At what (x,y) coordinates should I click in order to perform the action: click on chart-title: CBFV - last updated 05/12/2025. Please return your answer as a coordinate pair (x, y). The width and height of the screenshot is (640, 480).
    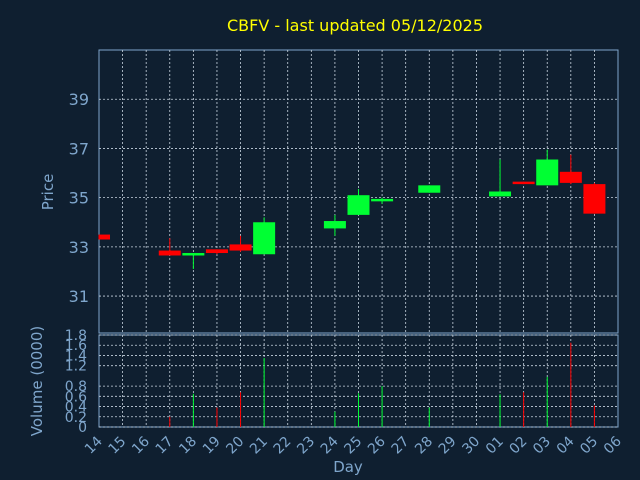
    Looking at the image, I should click on (355, 25).